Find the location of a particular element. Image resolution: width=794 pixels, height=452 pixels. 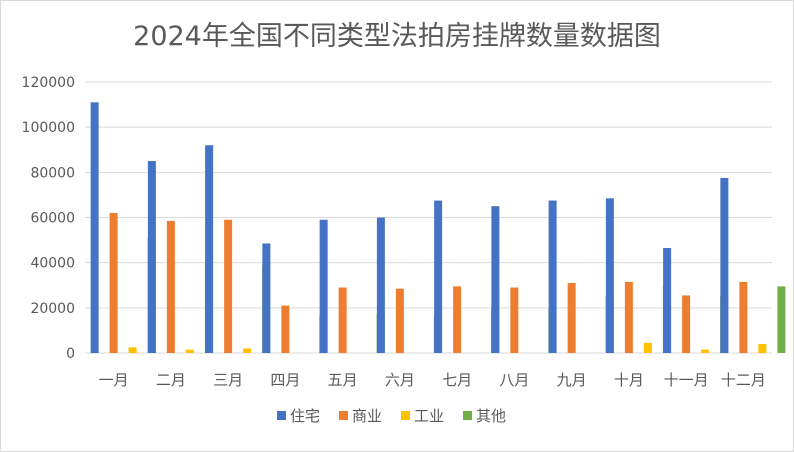

bar-商业-一月 is located at coordinates (113, 282).